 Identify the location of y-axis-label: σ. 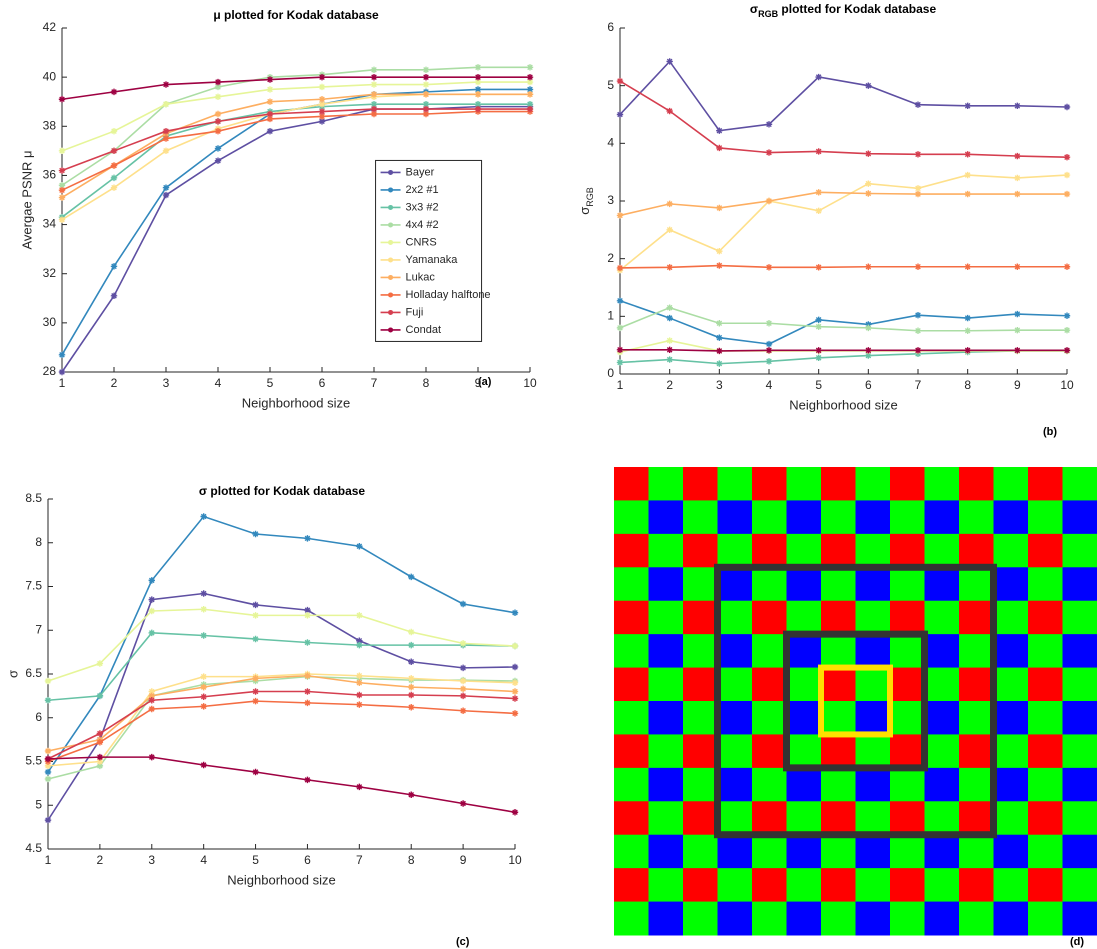
(12, 674).